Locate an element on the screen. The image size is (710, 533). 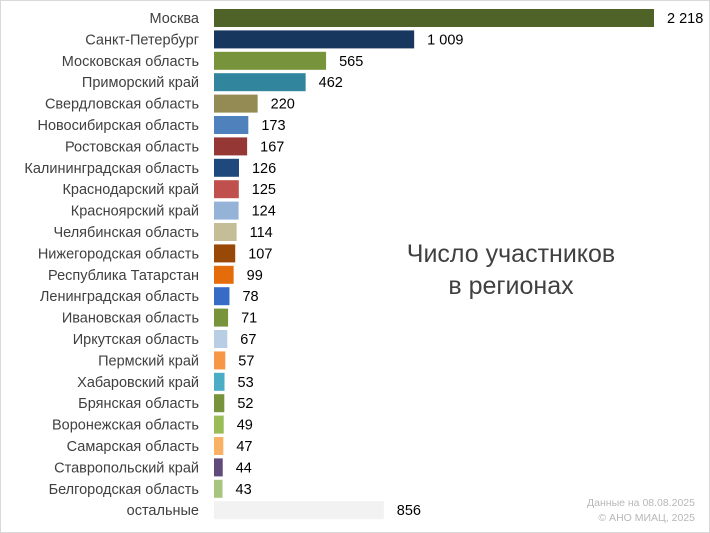
value-label-5: 173 is located at coordinates (273, 126).